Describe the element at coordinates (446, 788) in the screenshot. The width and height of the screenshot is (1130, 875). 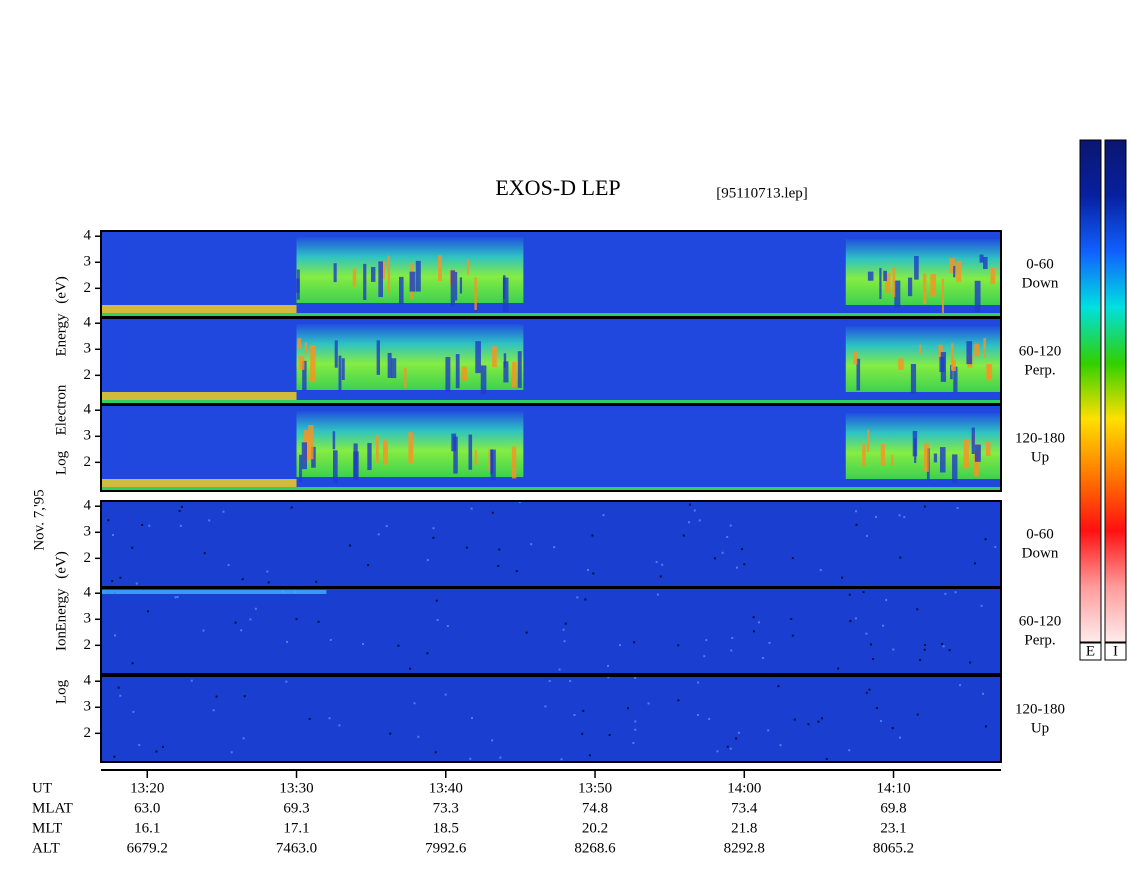
I see `x-tick-label: 13:40` at that location.